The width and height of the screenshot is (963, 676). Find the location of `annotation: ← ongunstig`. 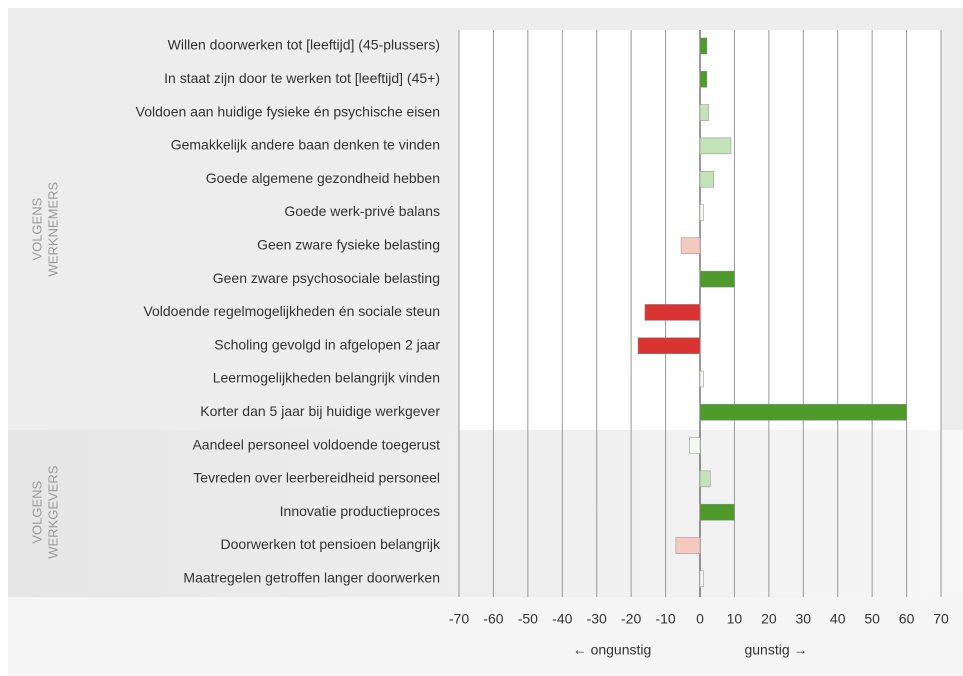

annotation: ← ongunstig is located at coordinates (612, 650).